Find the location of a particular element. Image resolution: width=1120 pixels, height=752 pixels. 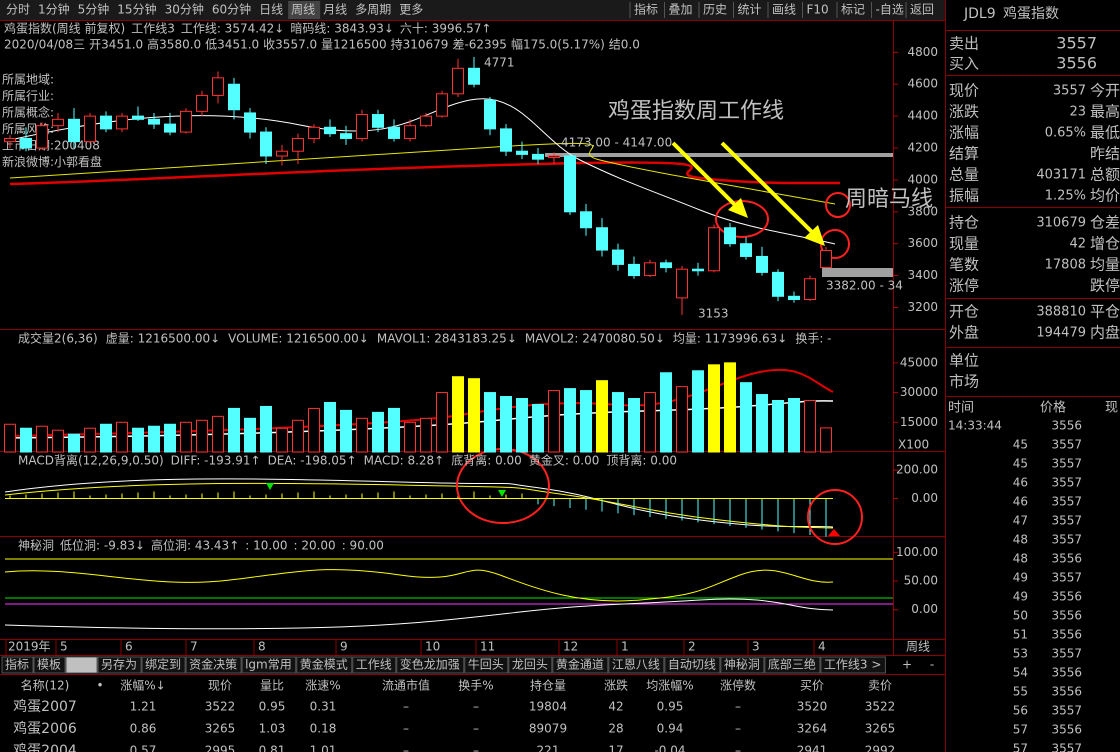

toolbar-tab: 更多 is located at coordinates (411, 10).